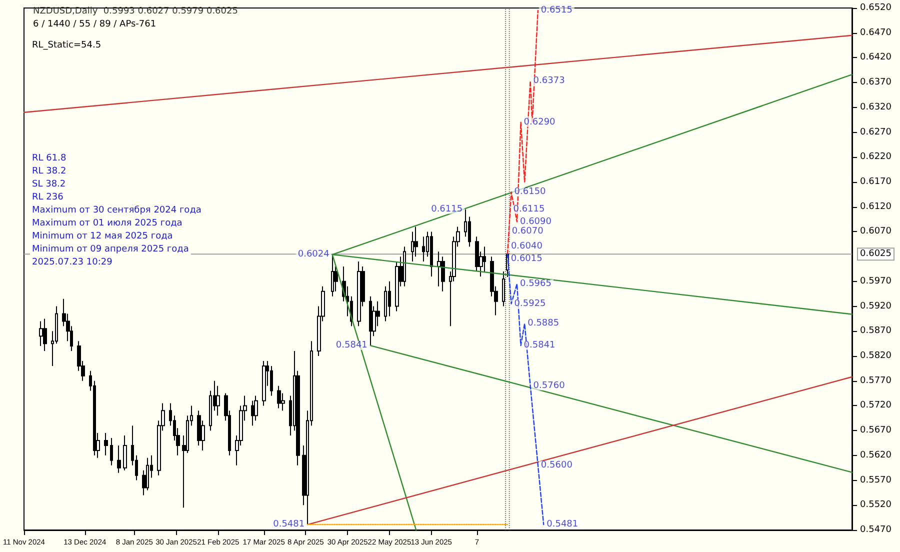 This screenshot has height=552, width=900. What do you see at coordinates (540, 122) in the screenshot?
I see `annotation: 0.6290` at bounding box center [540, 122].